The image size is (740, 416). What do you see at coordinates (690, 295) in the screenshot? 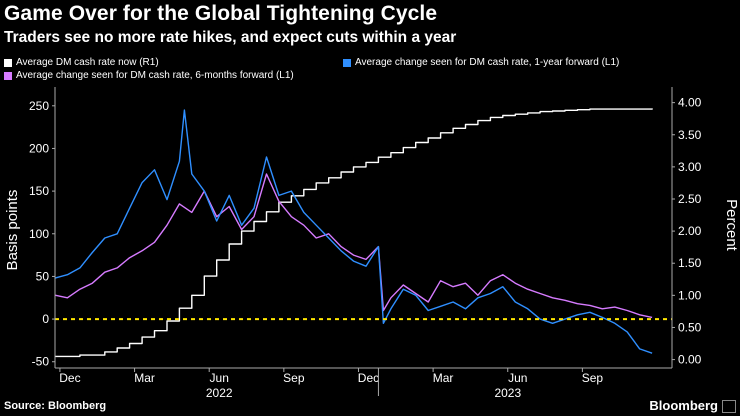
I see `y-tick-label-right: 1.00` at bounding box center [690, 295].